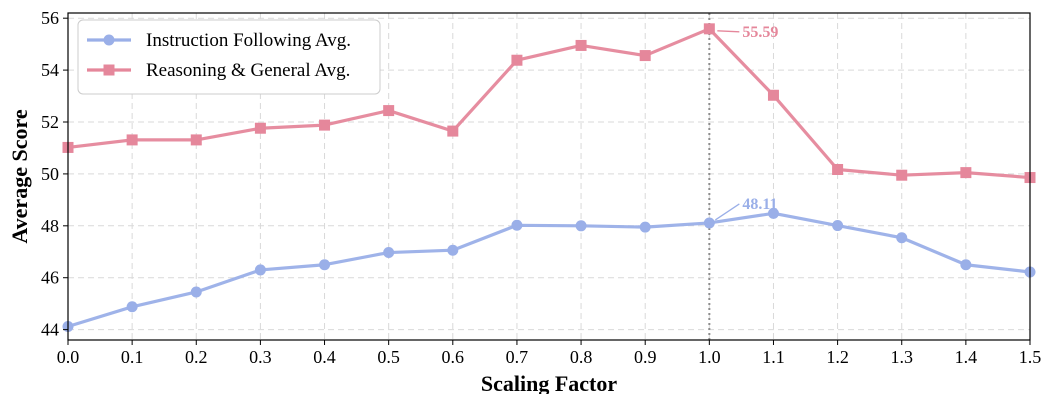 Image resolution: width=1043 pixels, height=394 pixels. What do you see at coordinates (50, 330) in the screenshot?
I see `y-tick-label: 44` at bounding box center [50, 330].